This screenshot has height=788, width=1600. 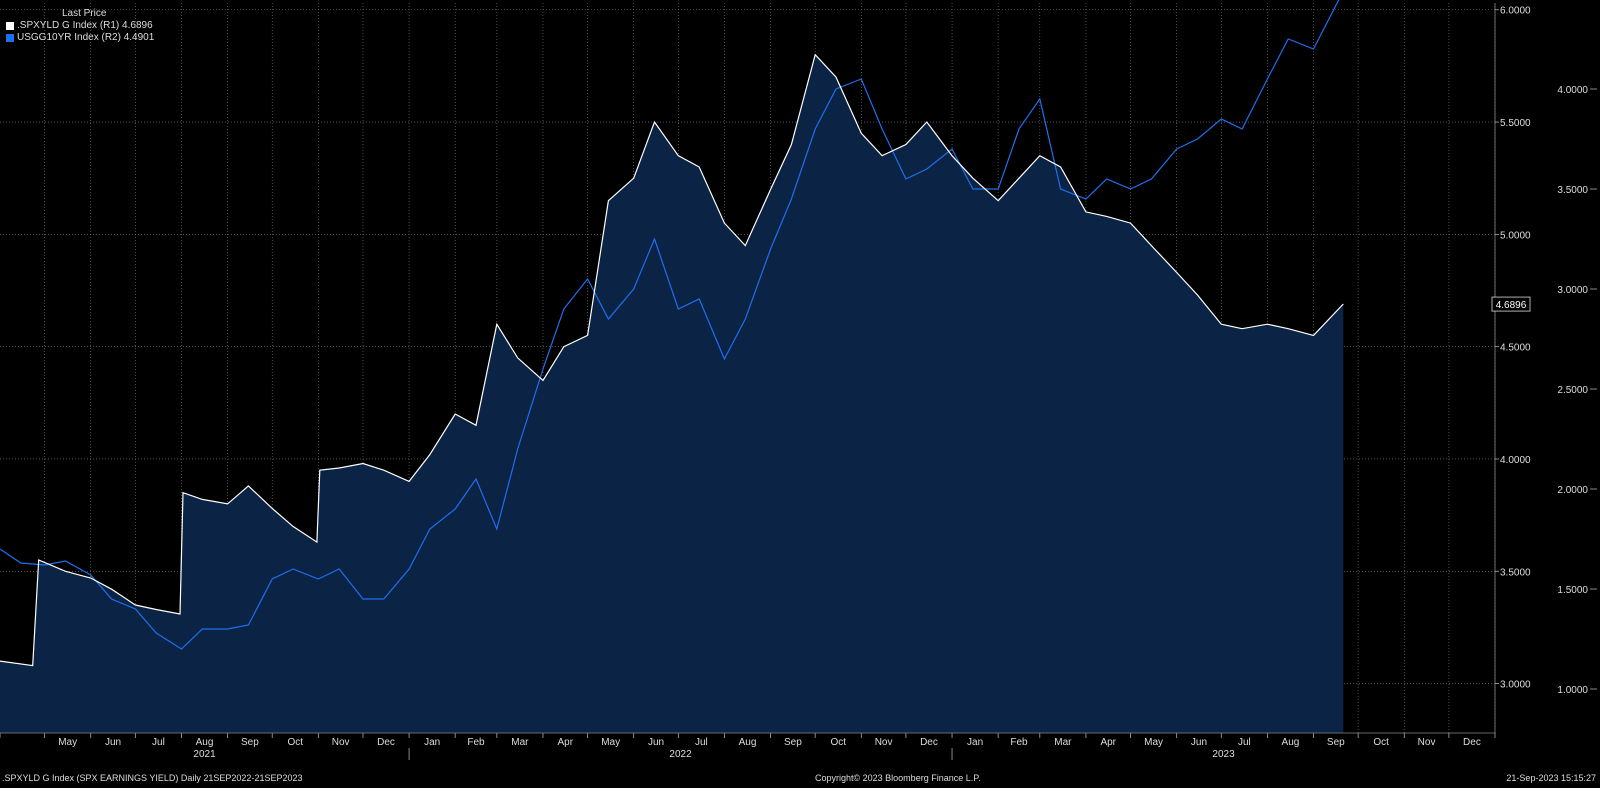 What do you see at coordinates (1515, 572) in the screenshot?
I see `r1-tick-label: 3.5000` at bounding box center [1515, 572].